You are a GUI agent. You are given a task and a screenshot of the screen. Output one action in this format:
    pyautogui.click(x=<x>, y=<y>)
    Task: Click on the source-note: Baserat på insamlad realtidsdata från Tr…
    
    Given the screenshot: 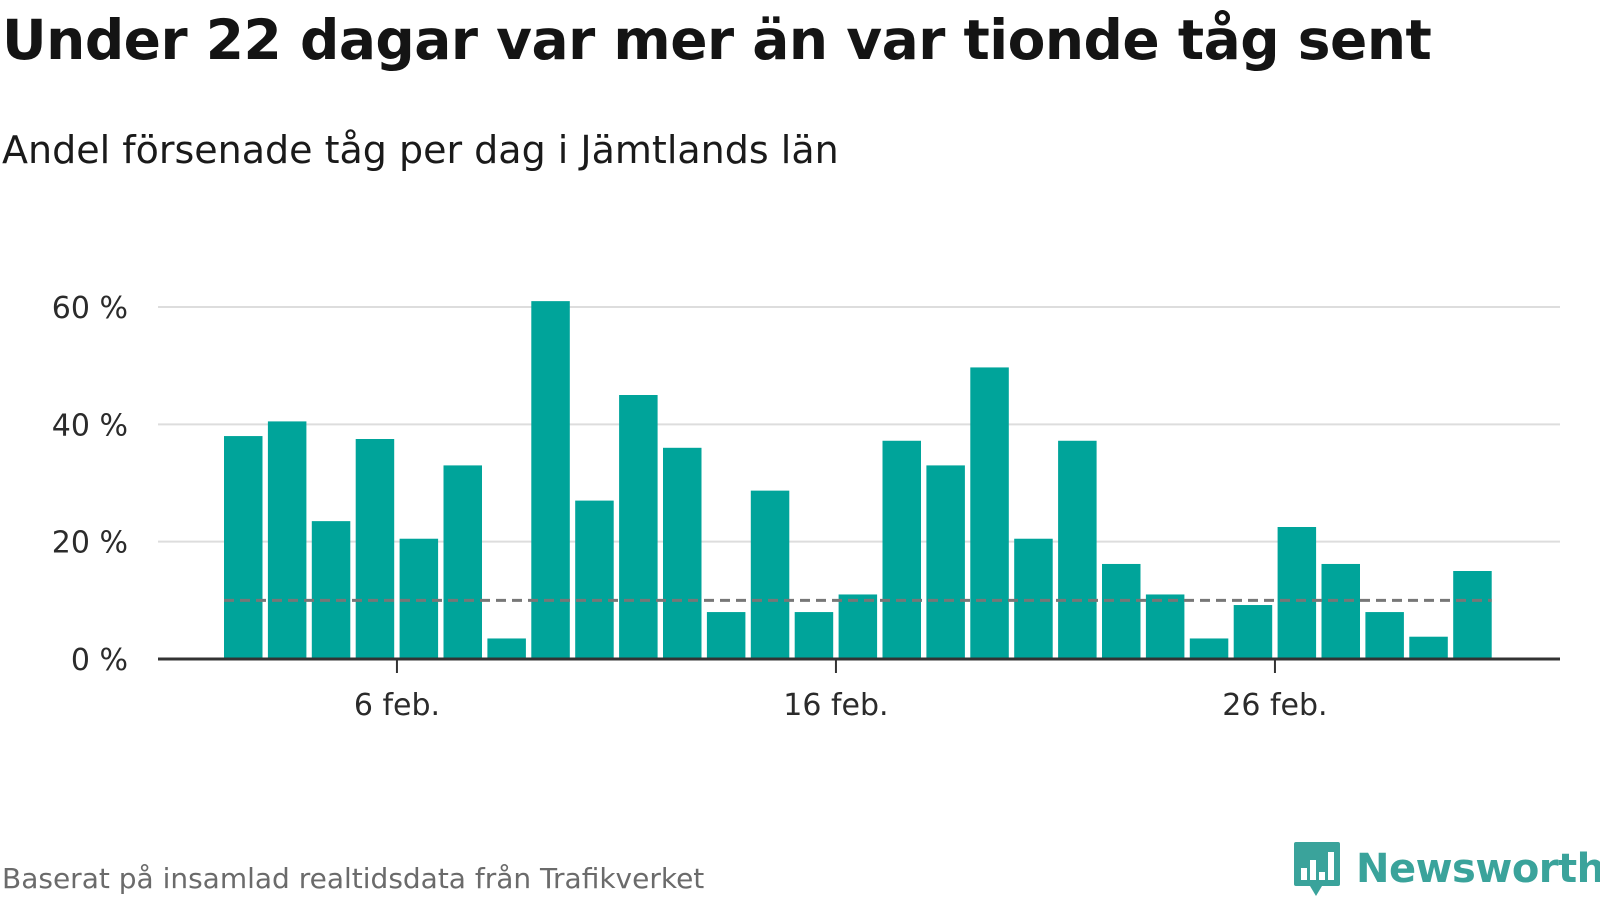 What is the action you would take?
    pyautogui.click(x=353, y=878)
    